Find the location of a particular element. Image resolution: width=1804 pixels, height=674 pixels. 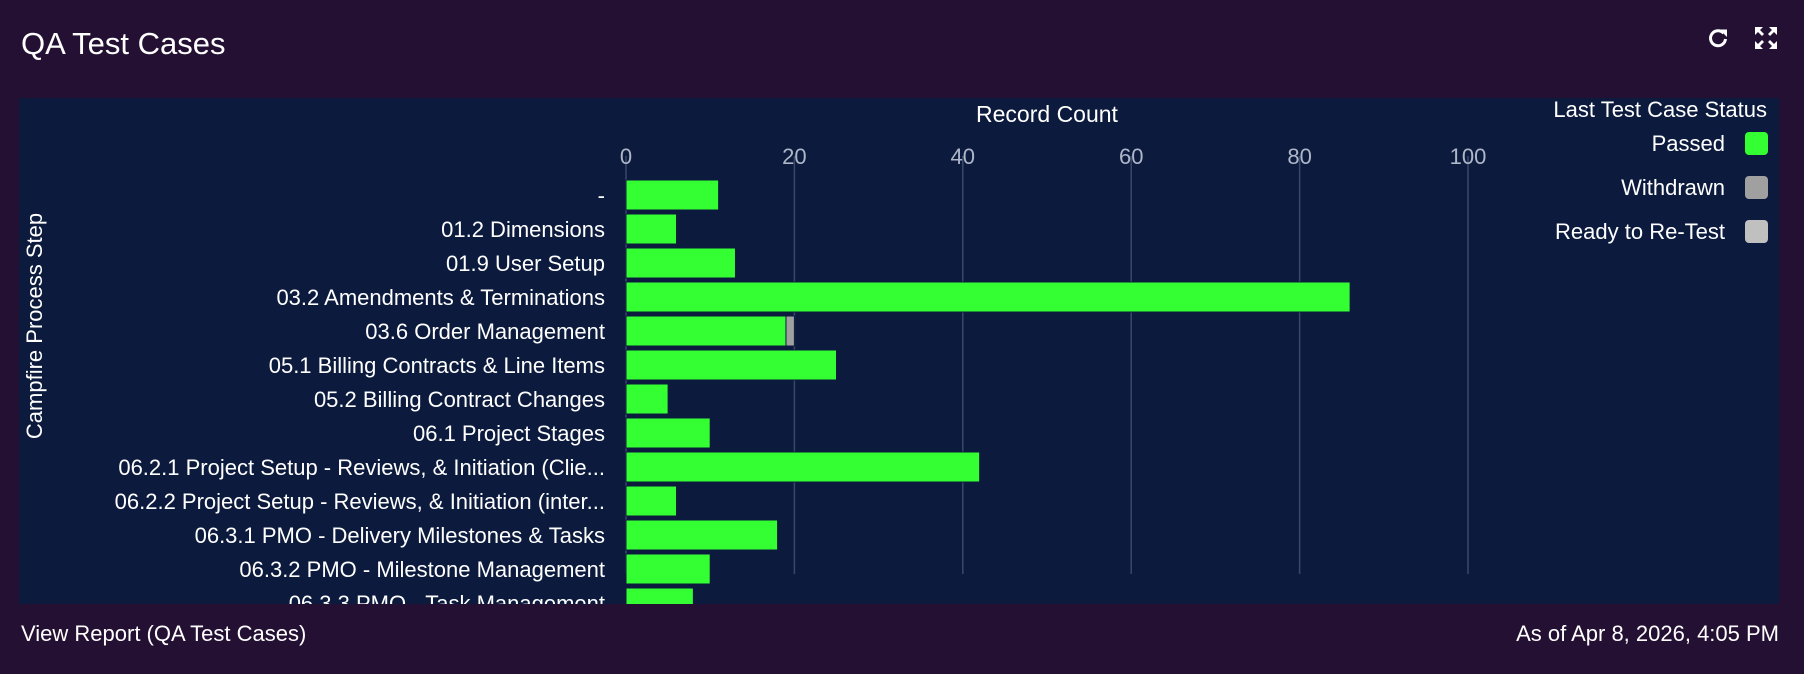

y-category-label: 01.2 Dimensions is located at coordinates (523, 229).